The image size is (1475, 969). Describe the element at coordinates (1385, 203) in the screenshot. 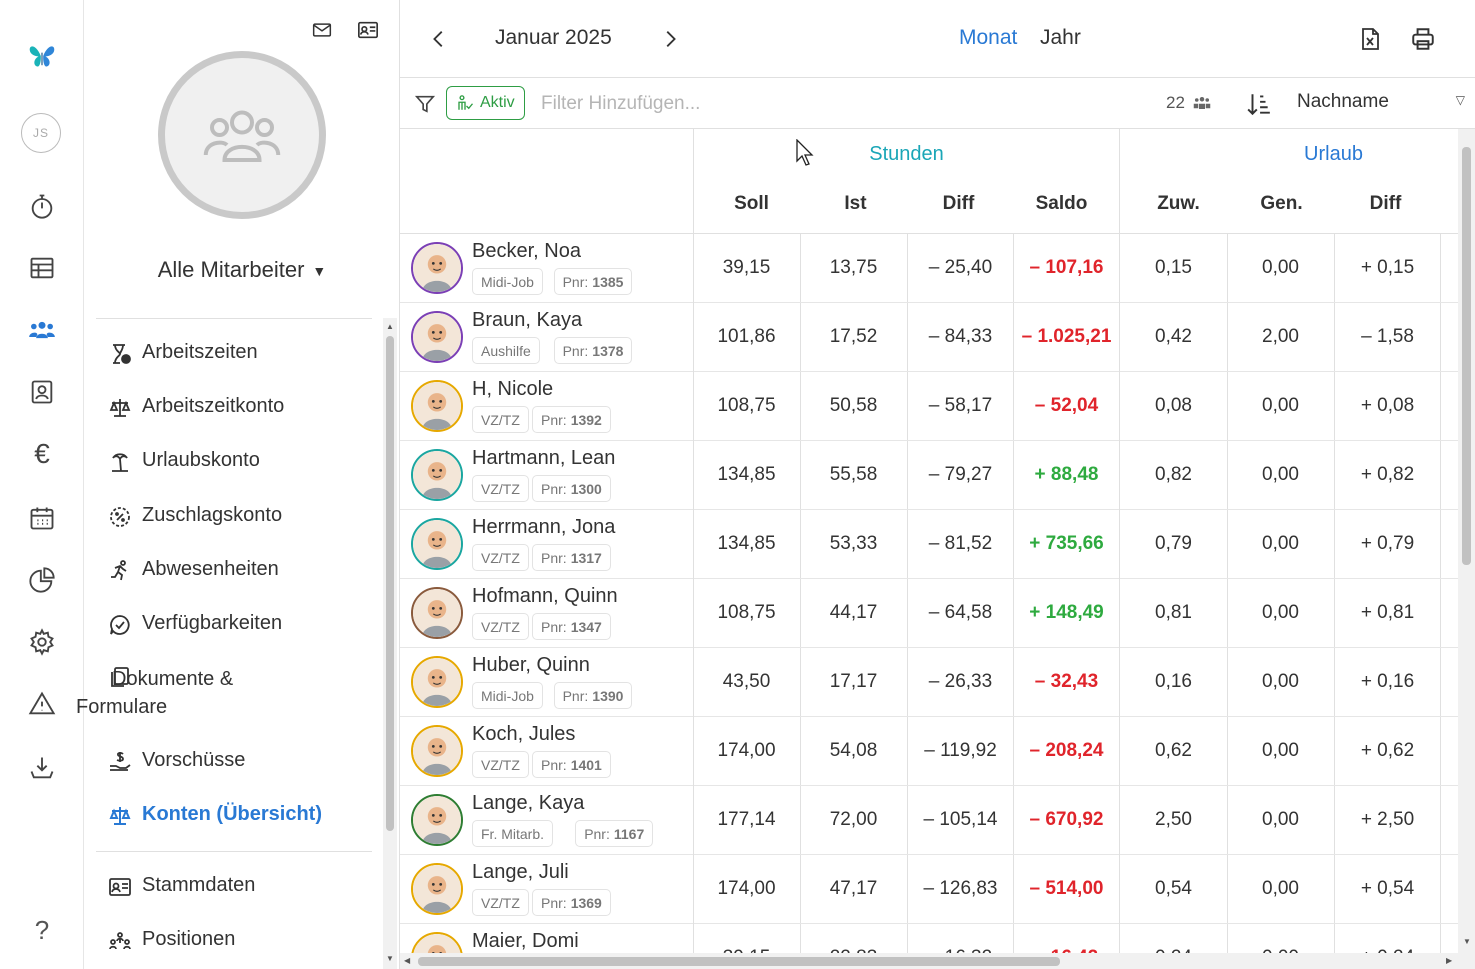

I see `col-vacation-diff: Diff` at that location.